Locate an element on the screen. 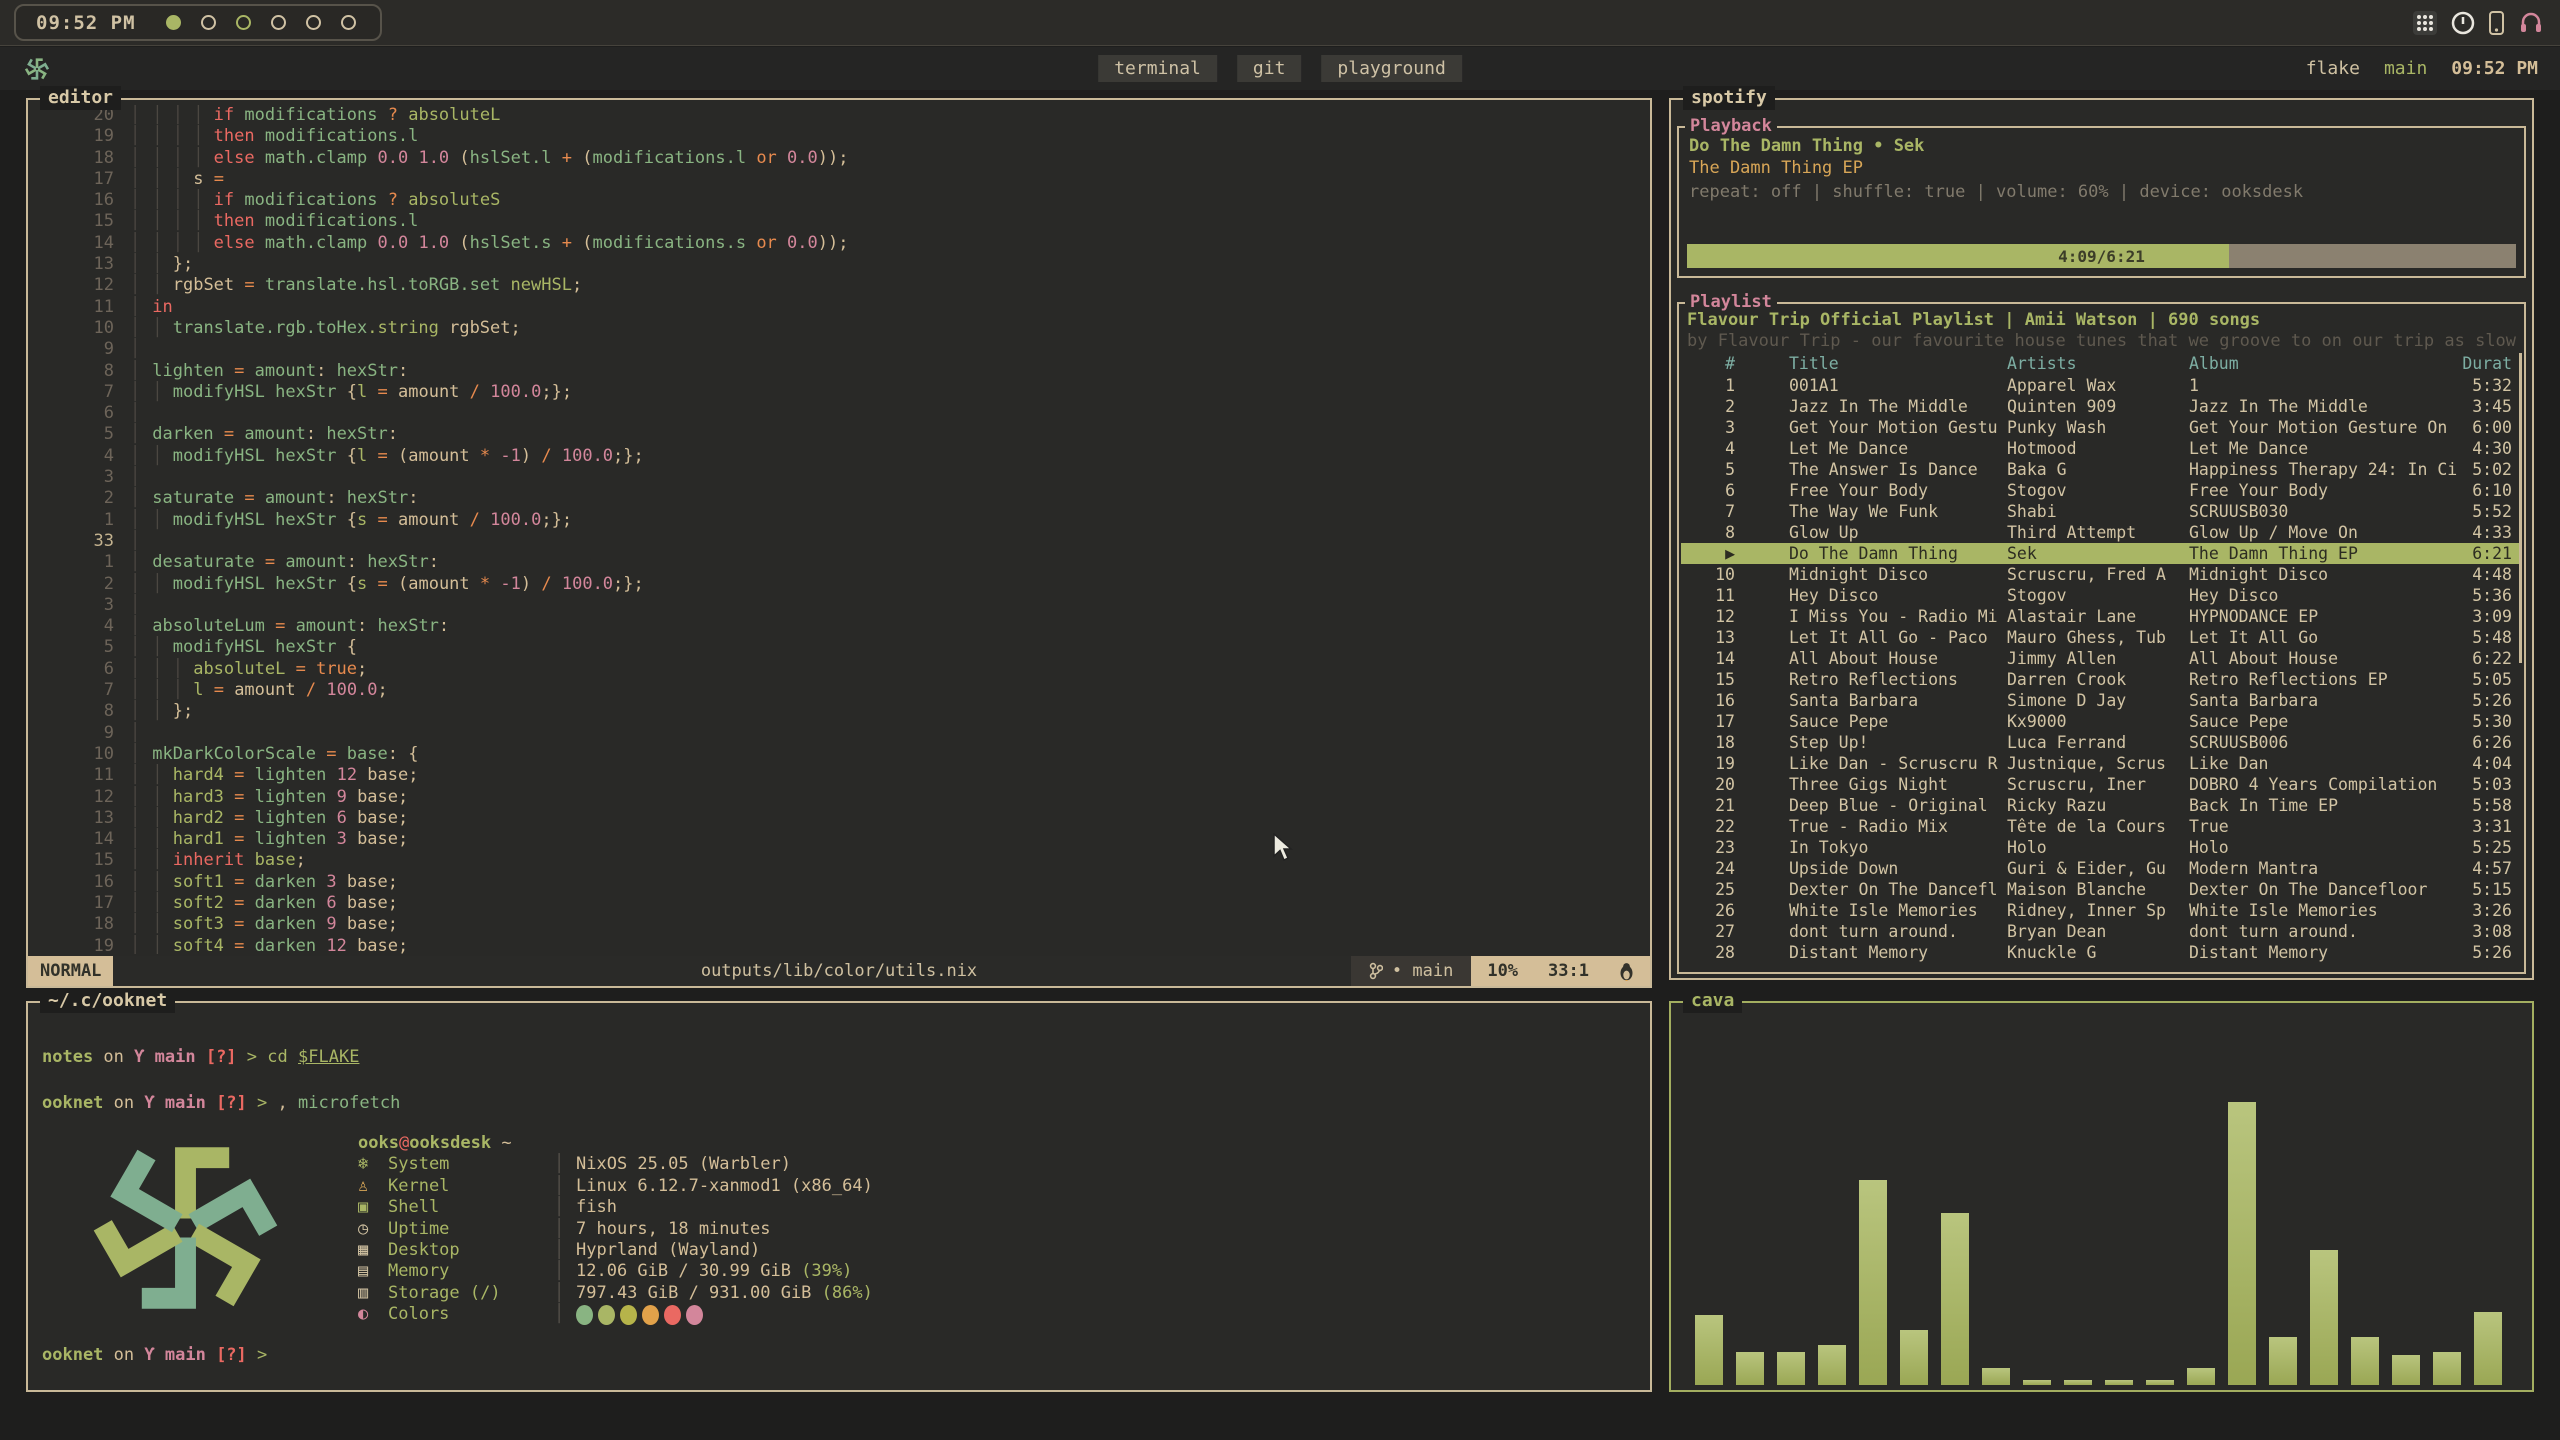 This screenshot has height=1440, width=2560. tab-playground: playground is located at coordinates (1391, 68).